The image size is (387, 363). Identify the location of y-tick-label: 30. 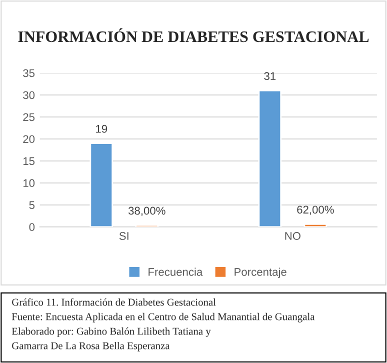
(29, 95).